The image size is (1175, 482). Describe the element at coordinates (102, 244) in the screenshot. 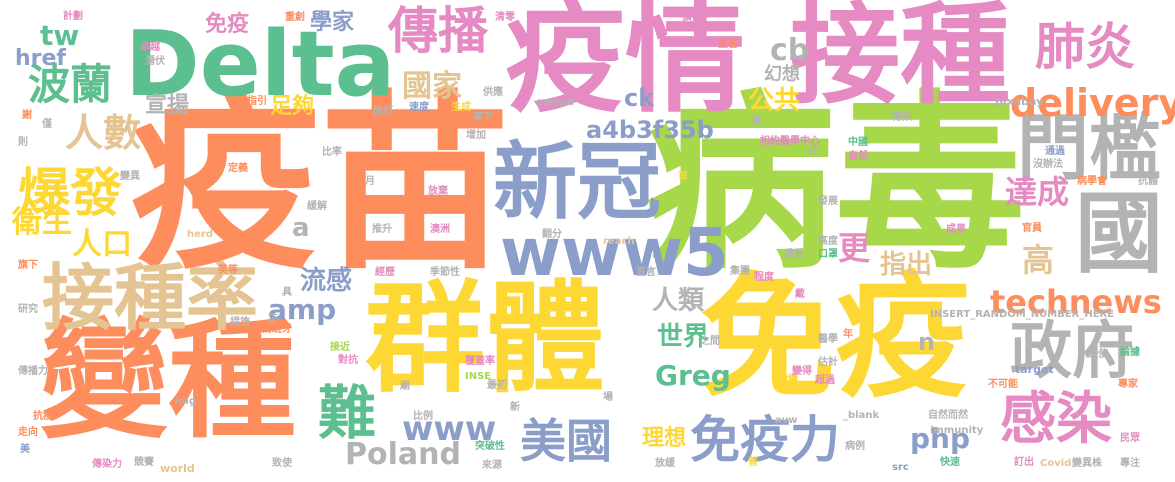

I see `word: 人口` at that location.